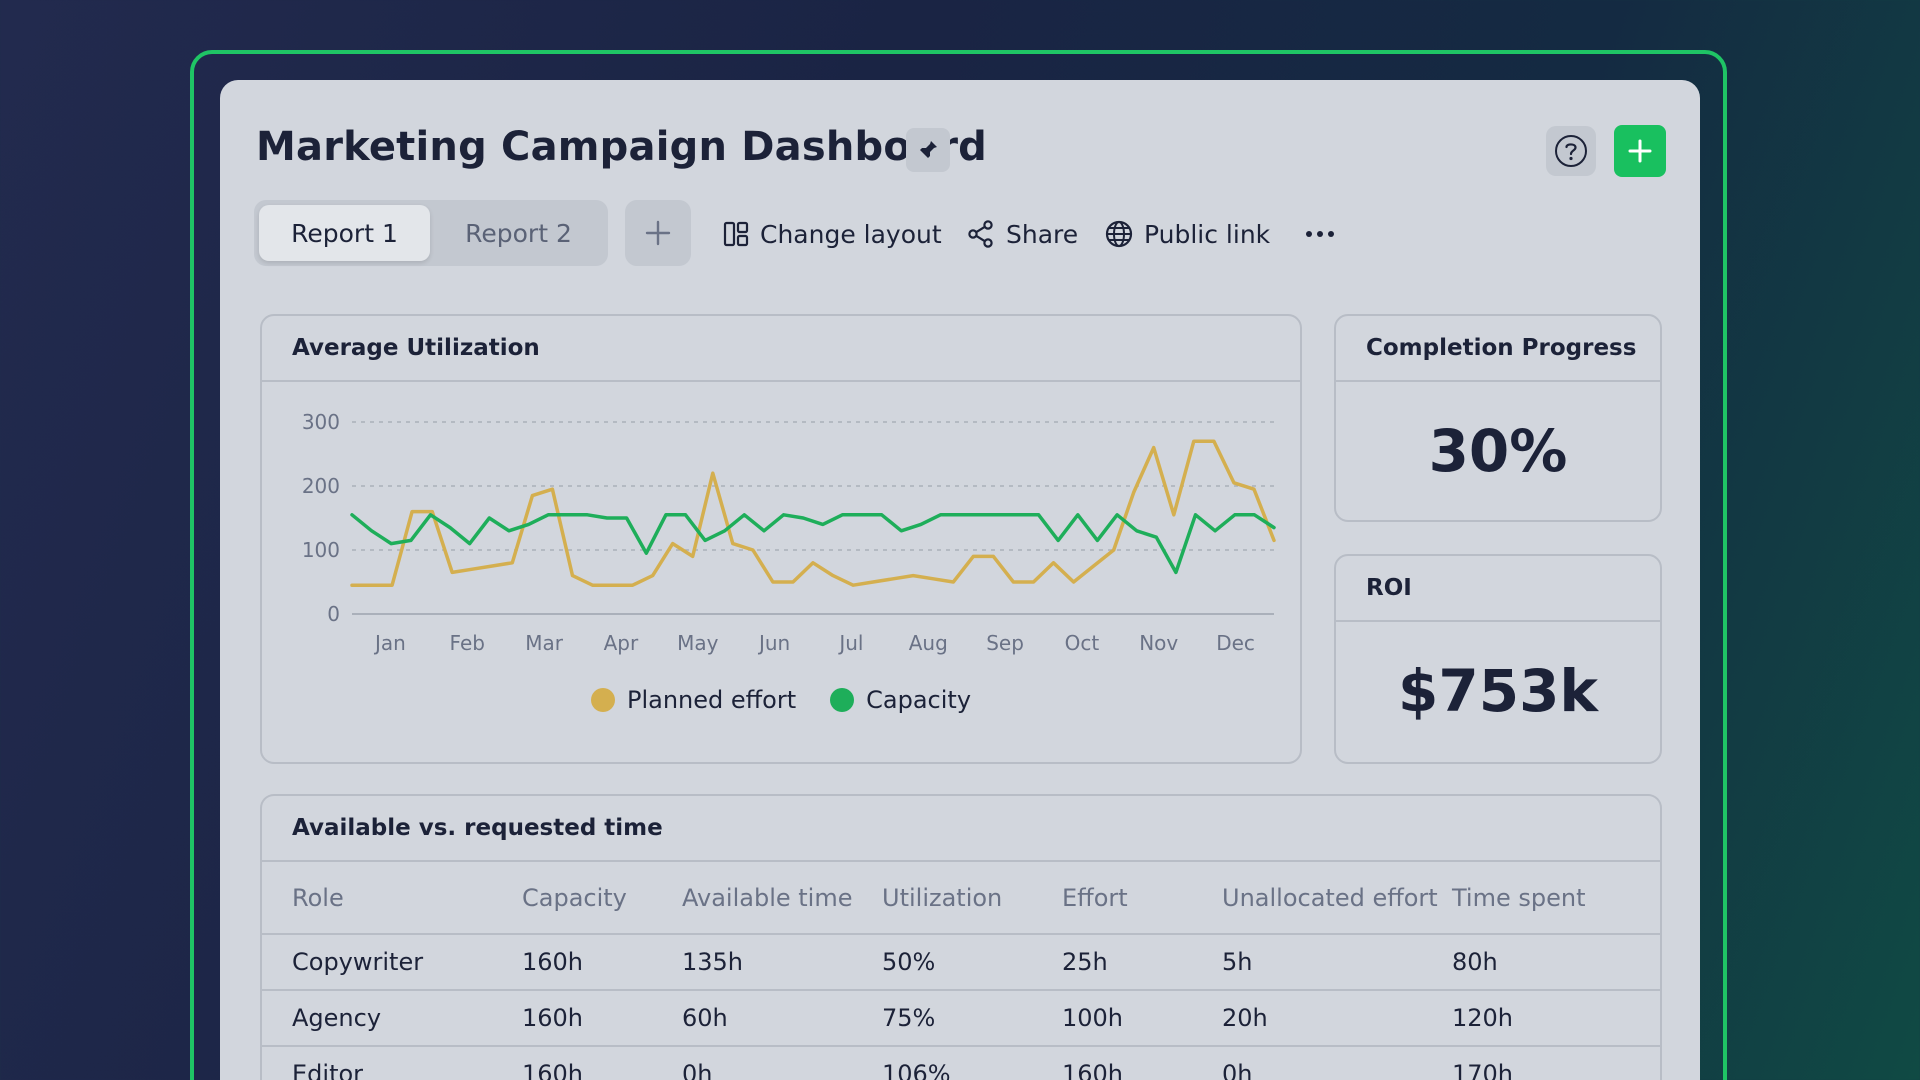 This screenshot has width=1920, height=1080. Describe the element at coordinates (1235, 643) in the screenshot. I see `x-tick-label: Dec` at that location.